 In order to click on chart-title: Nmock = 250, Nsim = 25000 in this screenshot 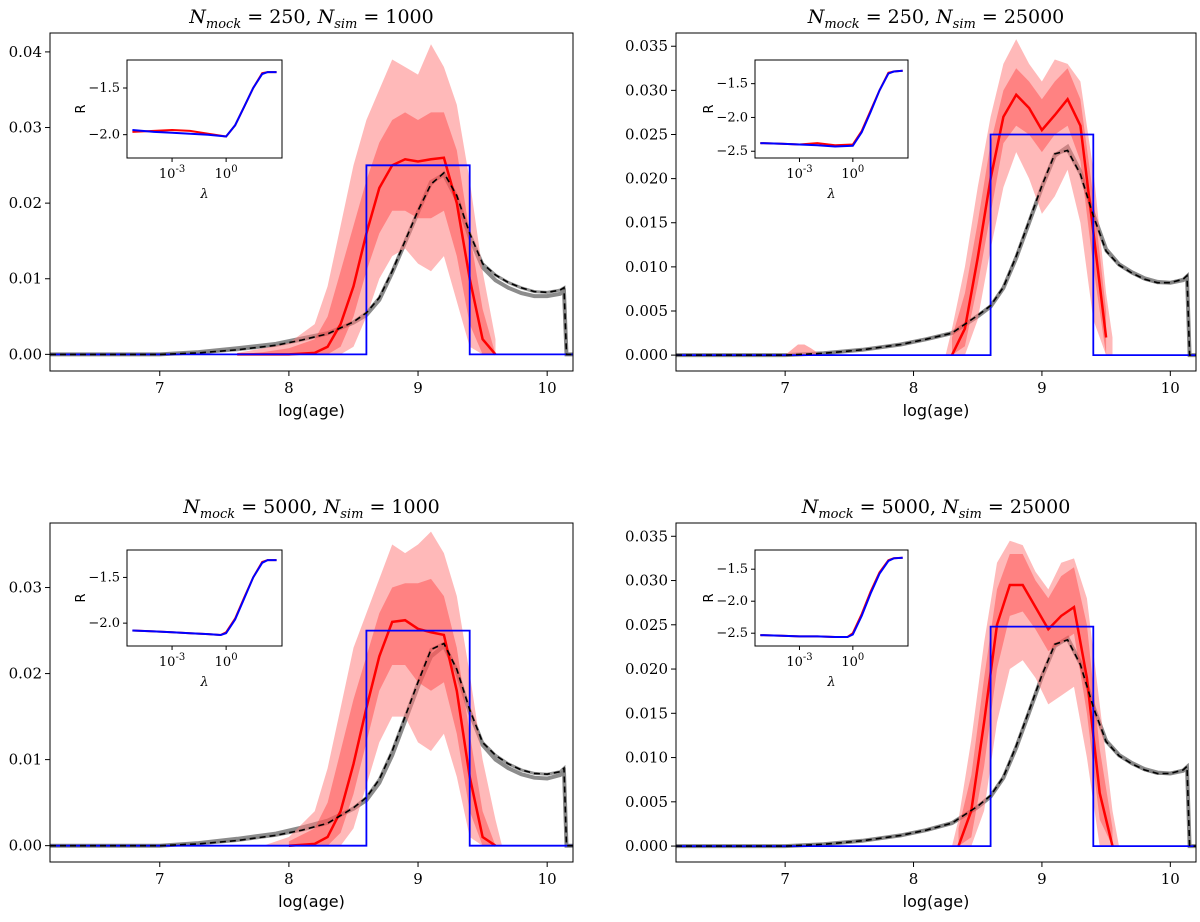, I will do `click(936, 19)`.